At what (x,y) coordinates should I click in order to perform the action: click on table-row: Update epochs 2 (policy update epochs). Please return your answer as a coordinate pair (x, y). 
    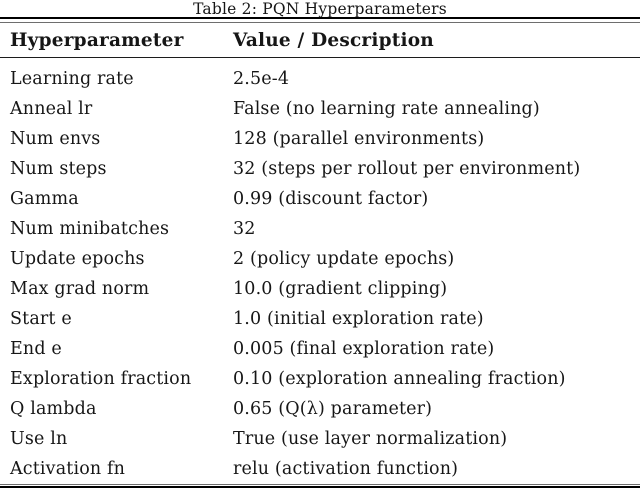
    Looking at the image, I should click on (320, 259).